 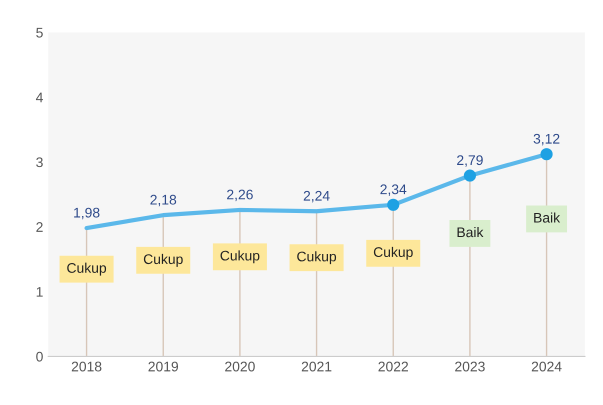 I want to click on y-tick-label: 1, so click(x=39, y=292).